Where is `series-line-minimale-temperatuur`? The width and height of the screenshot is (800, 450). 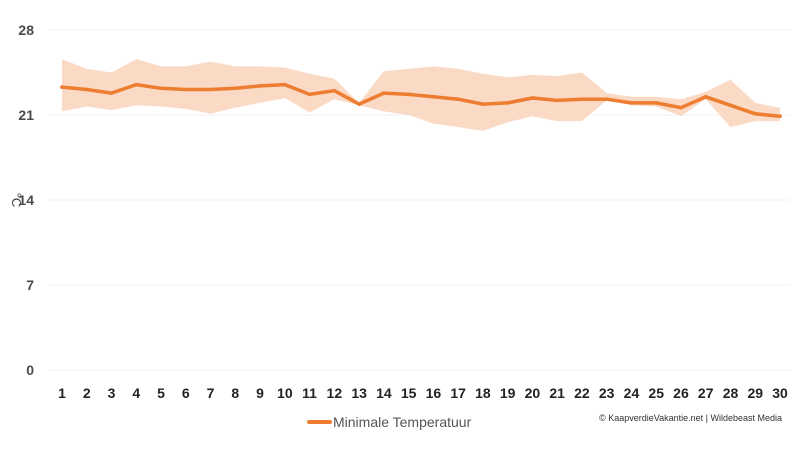
series-line-minimale-temperatuur is located at coordinates (421, 100).